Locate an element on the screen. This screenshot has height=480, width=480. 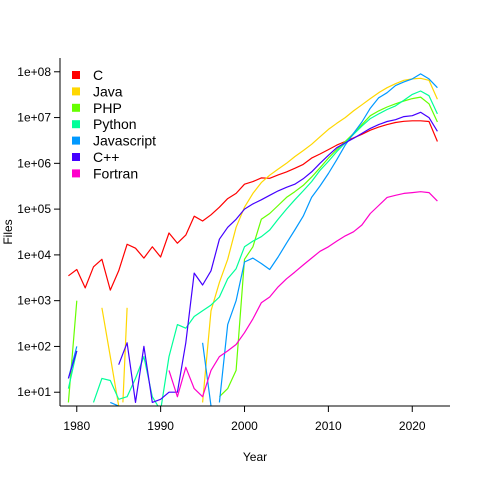
legend-swatch-php is located at coordinates (76, 107).